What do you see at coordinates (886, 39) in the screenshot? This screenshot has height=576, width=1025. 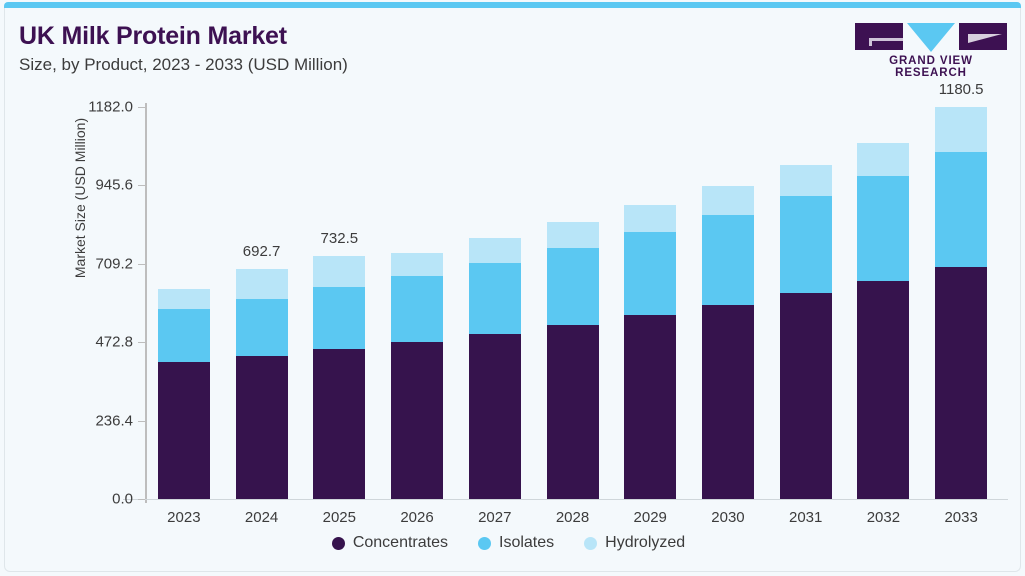 I see `logo-g-bar` at bounding box center [886, 39].